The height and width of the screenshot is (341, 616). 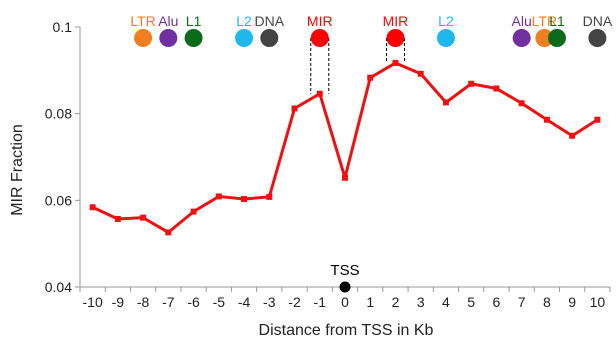 What do you see at coordinates (58, 200) in the screenshot?
I see `y-tick-label: 0.06` at bounding box center [58, 200].